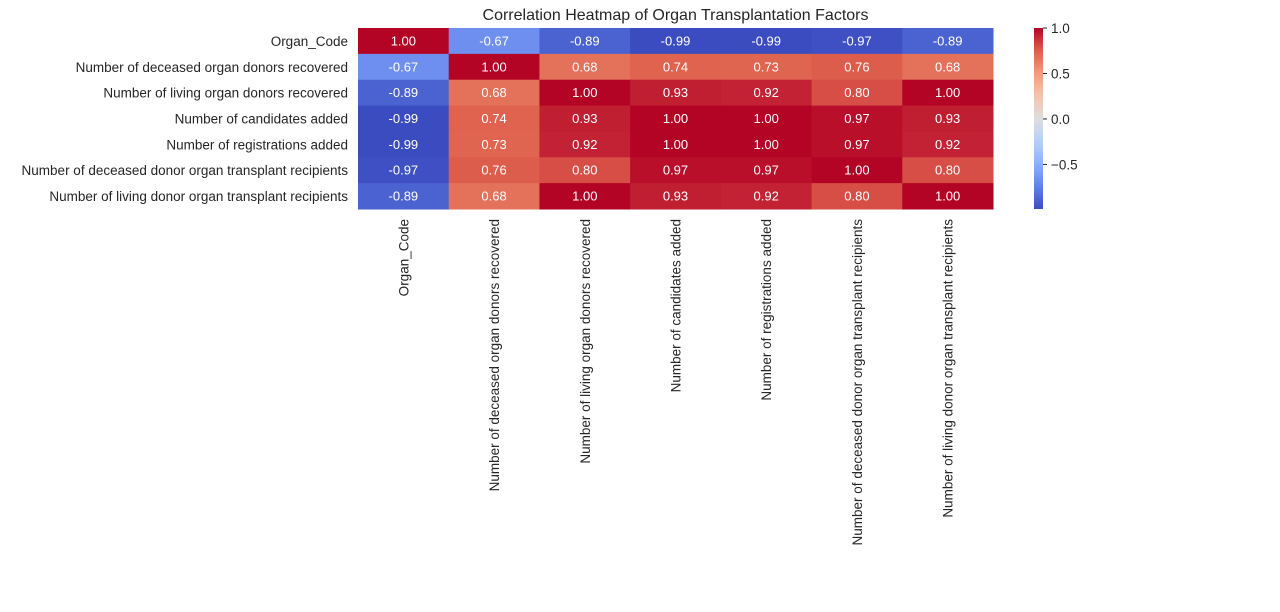  What do you see at coordinates (1038, 118) in the screenshot?
I see `colorbar-gradient` at bounding box center [1038, 118].